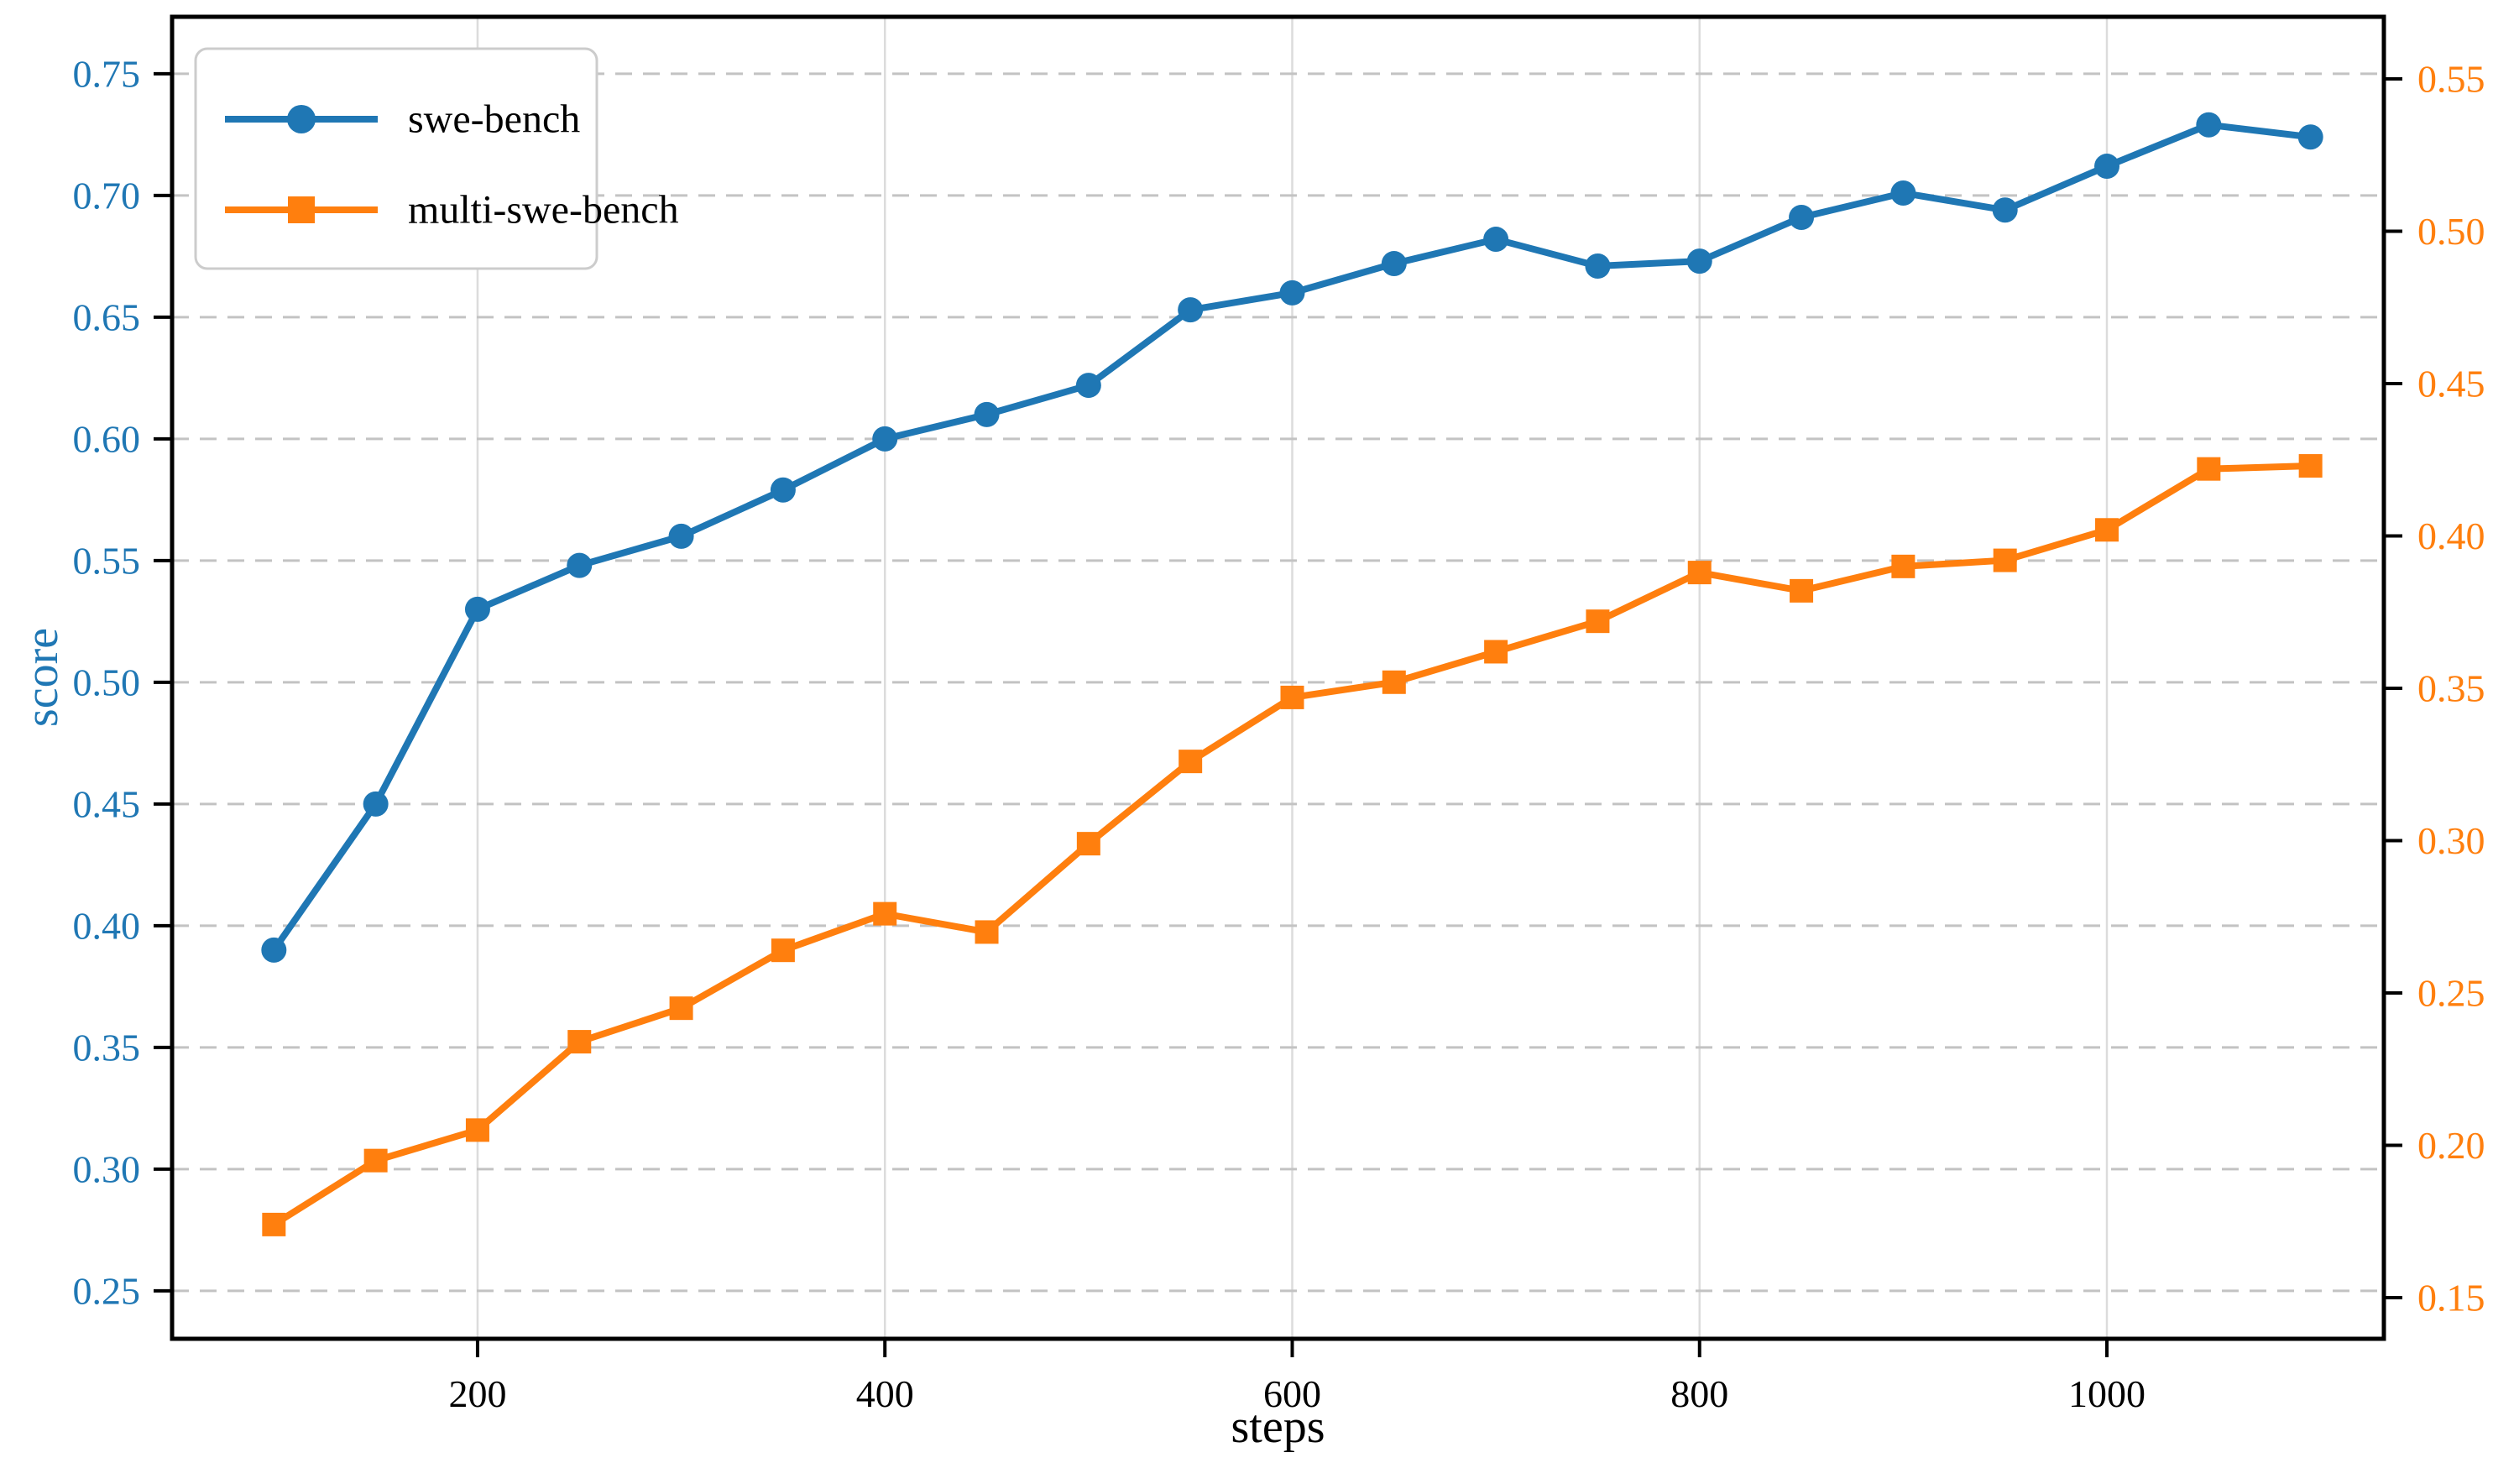 The width and height of the screenshot is (2493, 1484). Describe the element at coordinates (494, 119) in the screenshot. I see `legend-label: swe-bench` at that location.